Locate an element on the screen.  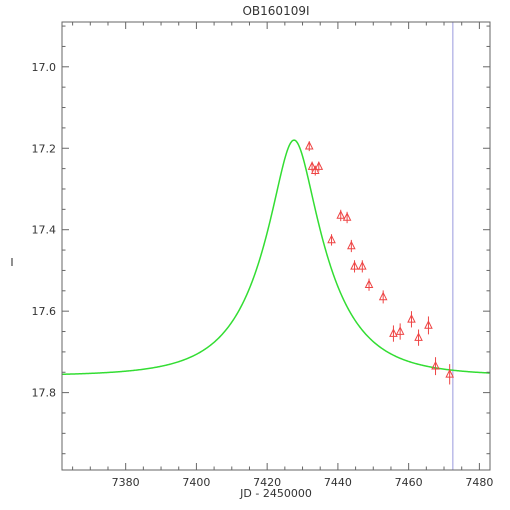
y-tick-label: 17.6 is located at coordinates (44, 311).